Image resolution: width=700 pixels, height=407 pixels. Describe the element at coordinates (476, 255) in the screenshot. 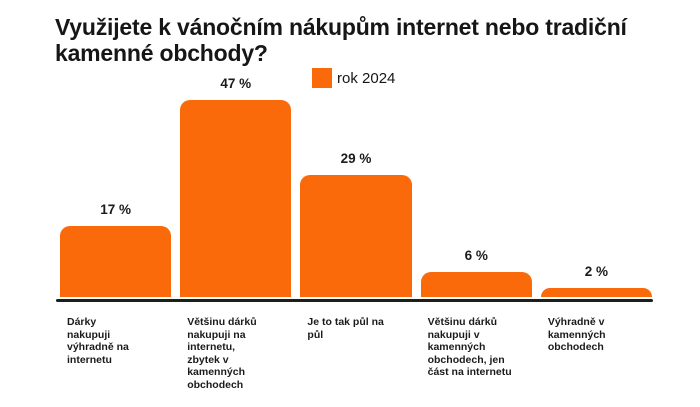

I see `value-label: 6 %` at that location.